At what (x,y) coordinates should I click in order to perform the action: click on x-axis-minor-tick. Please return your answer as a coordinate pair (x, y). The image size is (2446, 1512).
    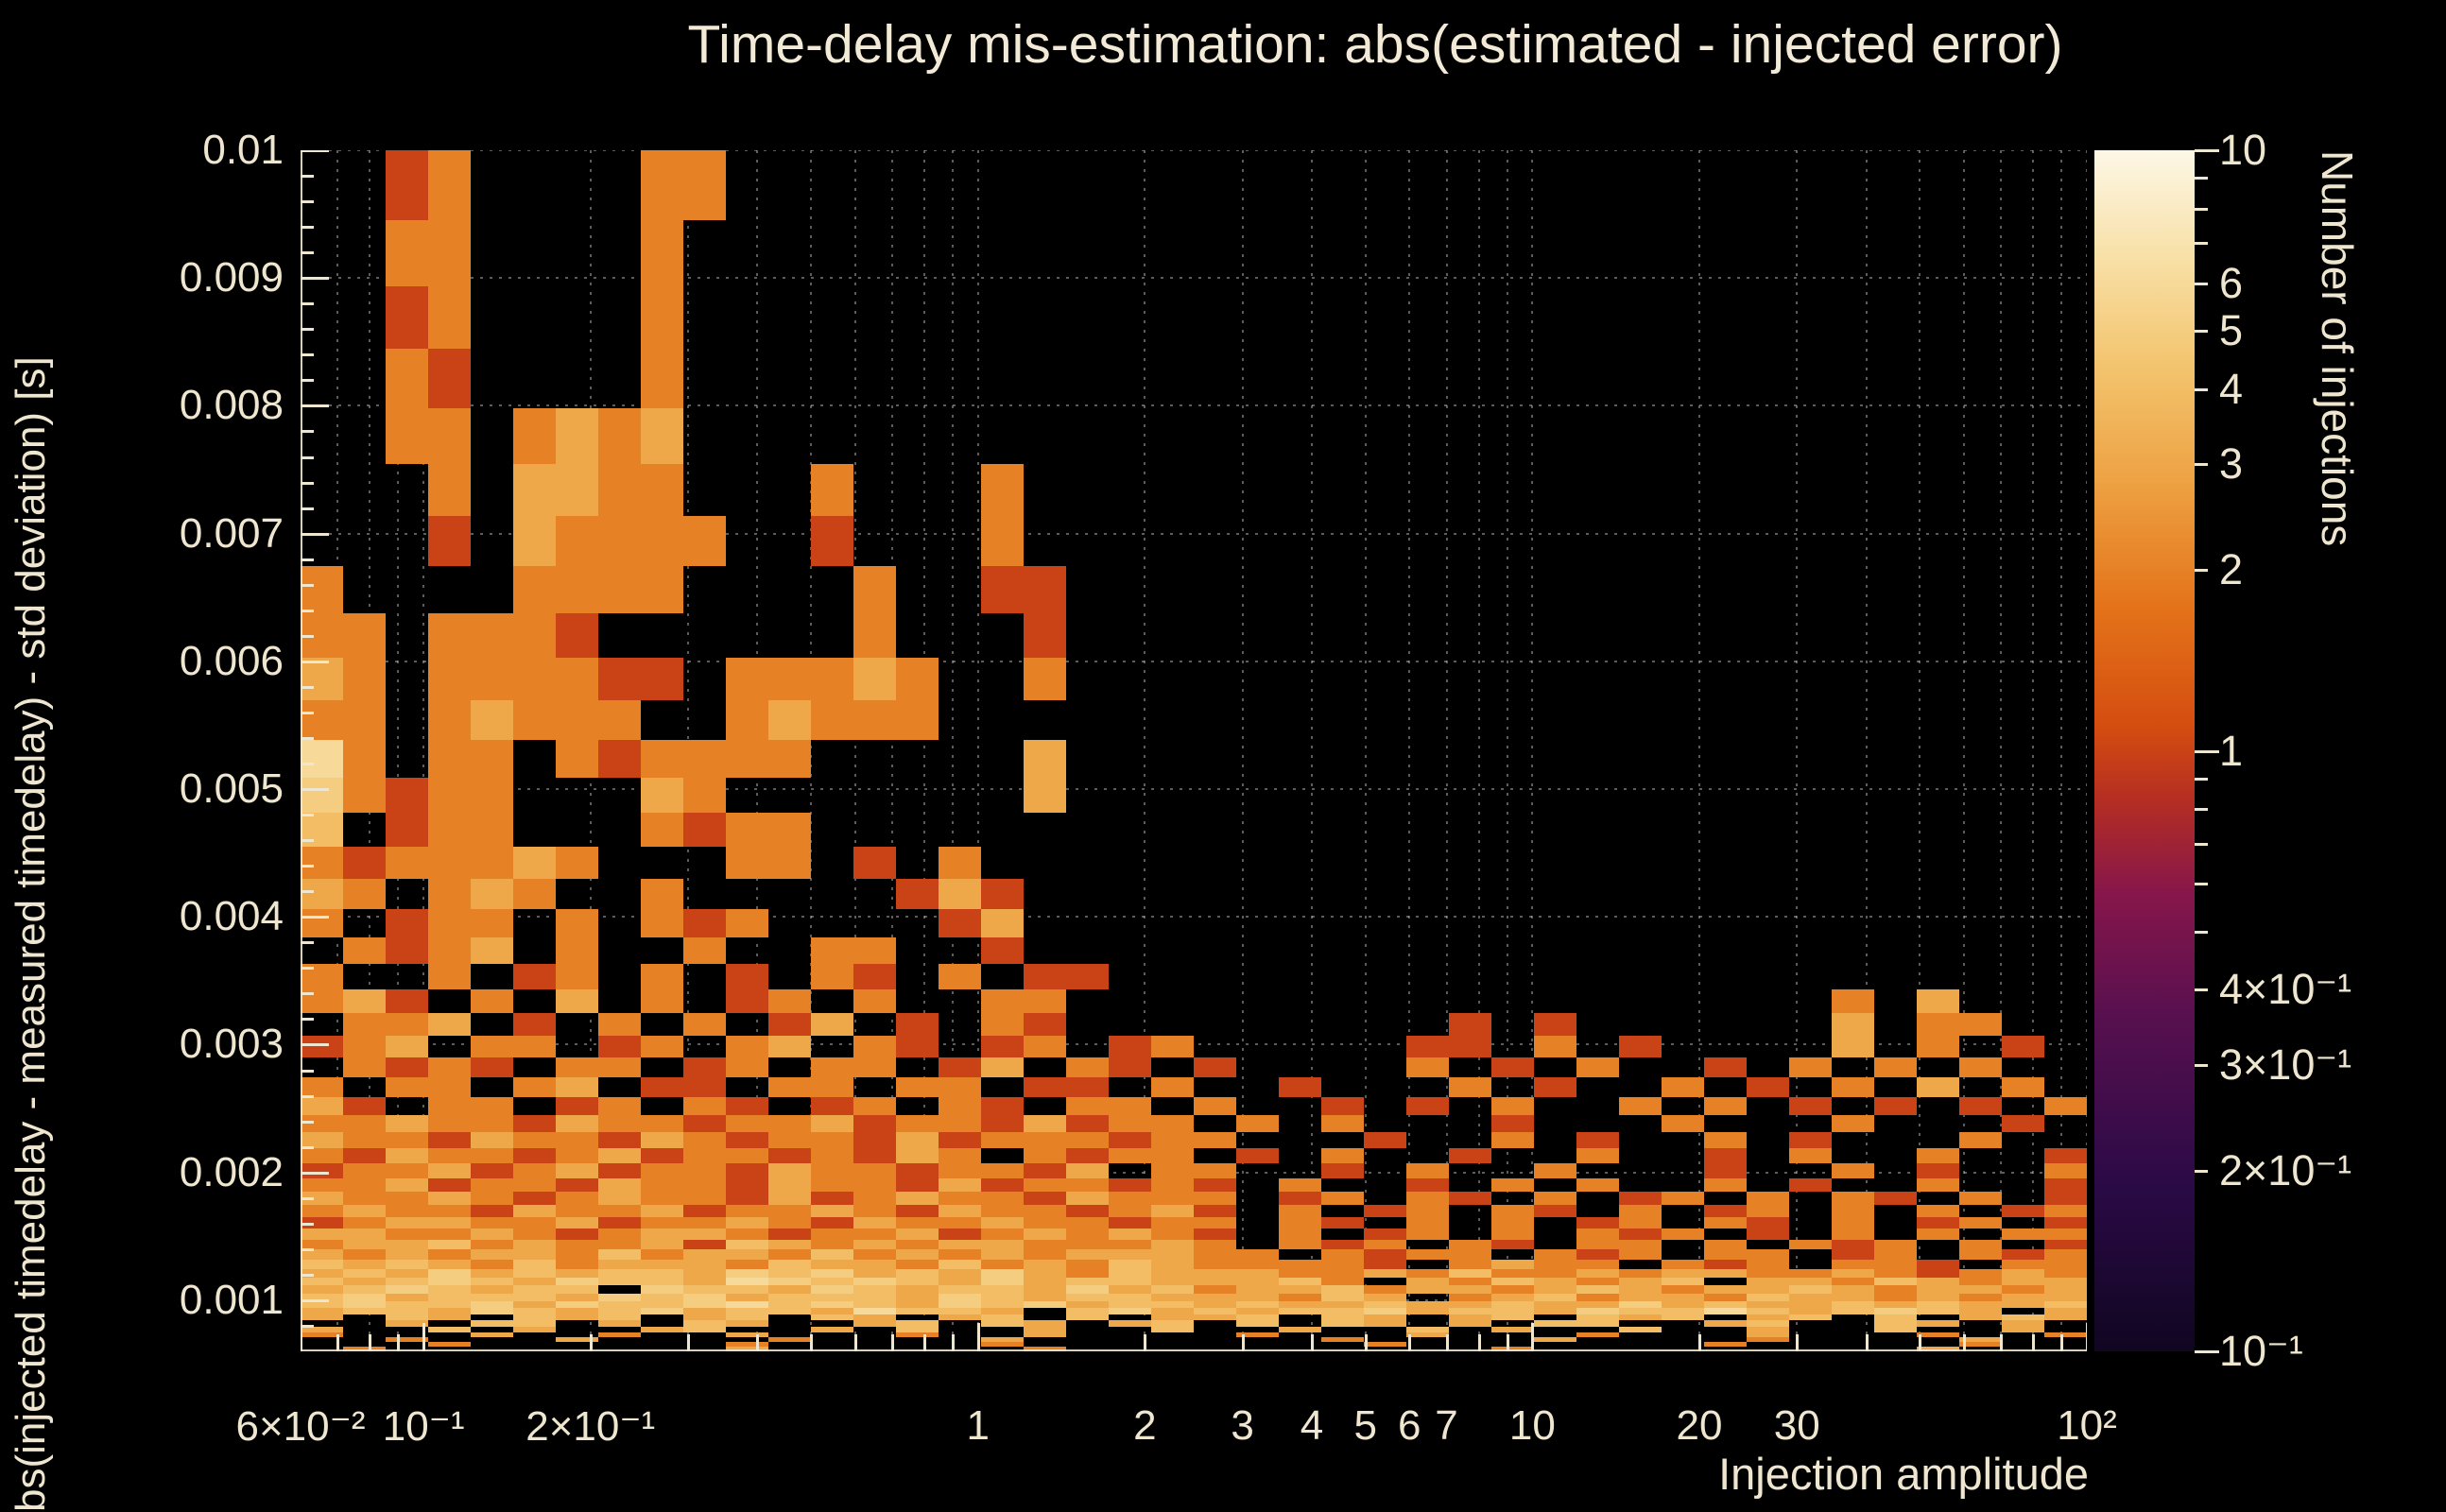
    Looking at the image, I should click on (2062, 1342).